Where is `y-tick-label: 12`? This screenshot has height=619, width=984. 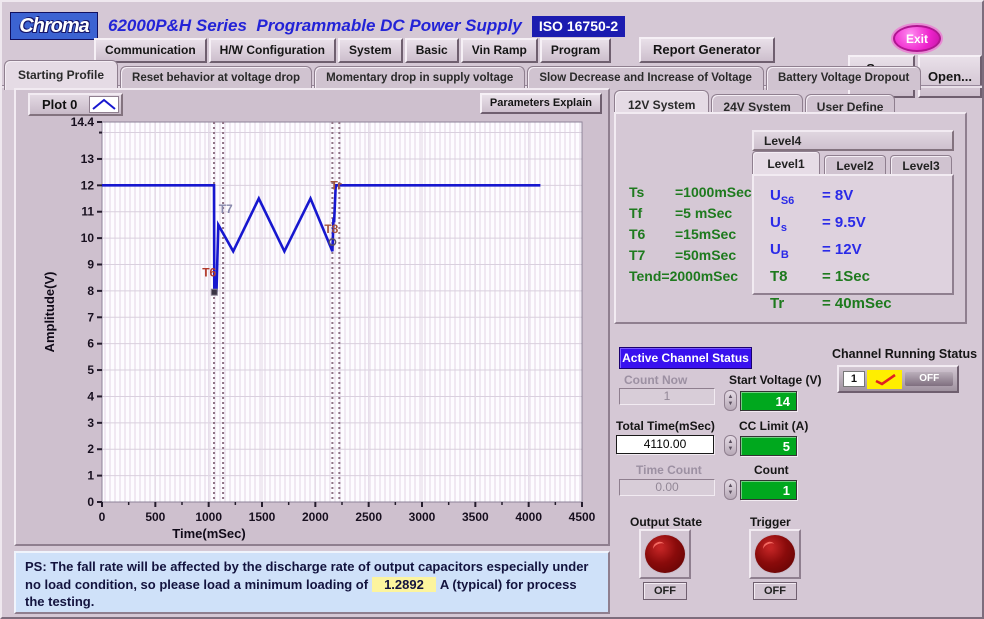
y-tick-label: 12 is located at coordinates (88, 185).